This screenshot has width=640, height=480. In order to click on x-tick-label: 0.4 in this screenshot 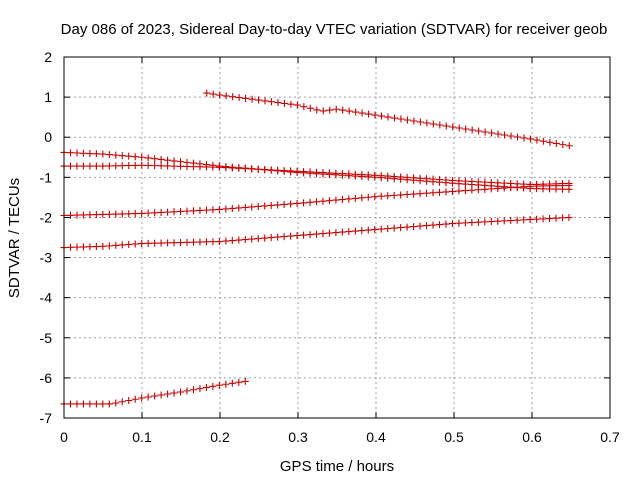, I will do `click(376, 437)`.